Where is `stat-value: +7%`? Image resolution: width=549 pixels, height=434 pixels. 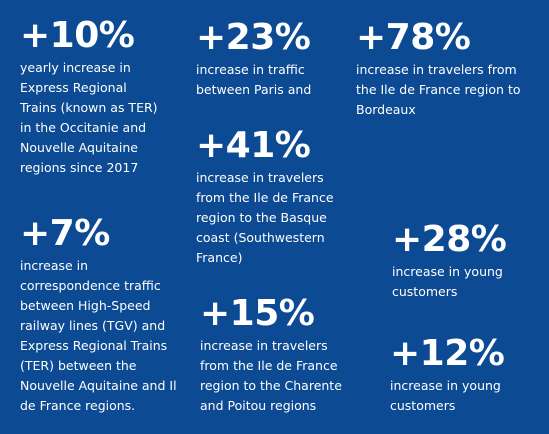 stat-value: +7% is located at coordinates (65, 233).